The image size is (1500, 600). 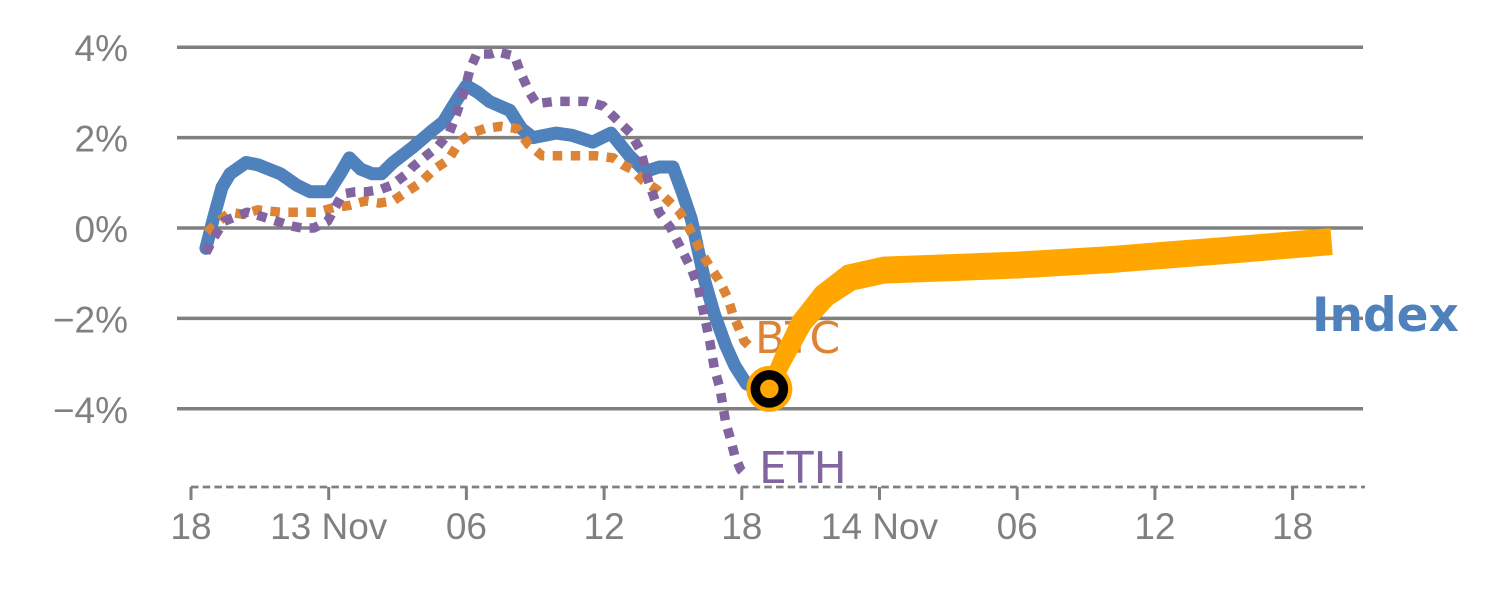 What do you see at coordinates (101, 139) in the screenshot?
I see `y-tick-label: 2%` at bounding box center [101, 139].